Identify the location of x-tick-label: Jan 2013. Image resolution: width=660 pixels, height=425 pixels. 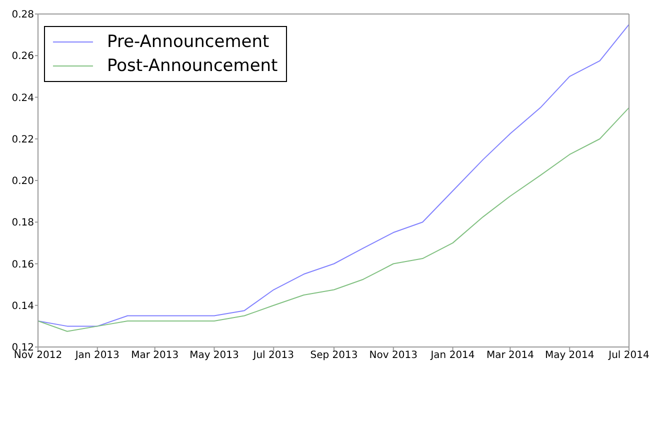
(97, 356).